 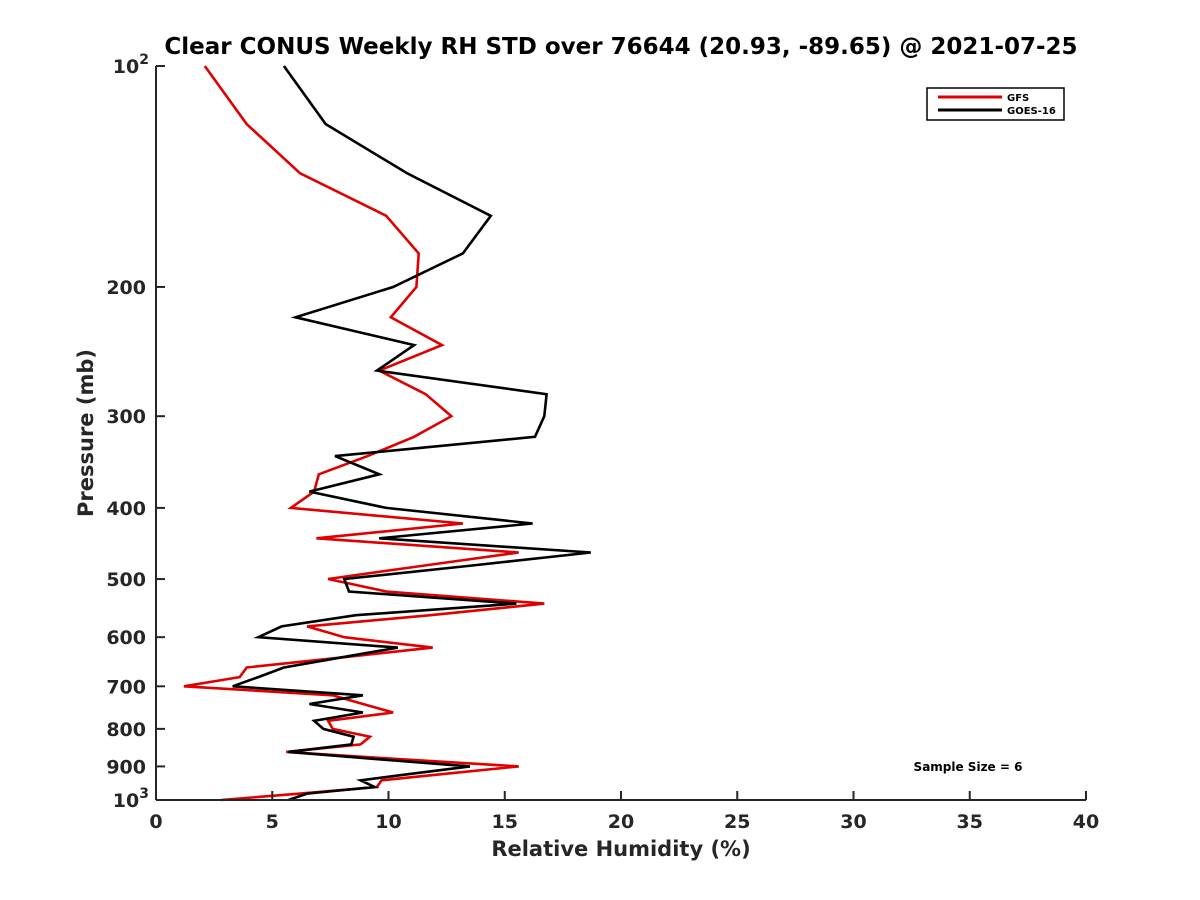 What do you see at coordinates (126, 767) in the screenshot?
I see `y-tick-label: 900` at bounding box center [126, 767].